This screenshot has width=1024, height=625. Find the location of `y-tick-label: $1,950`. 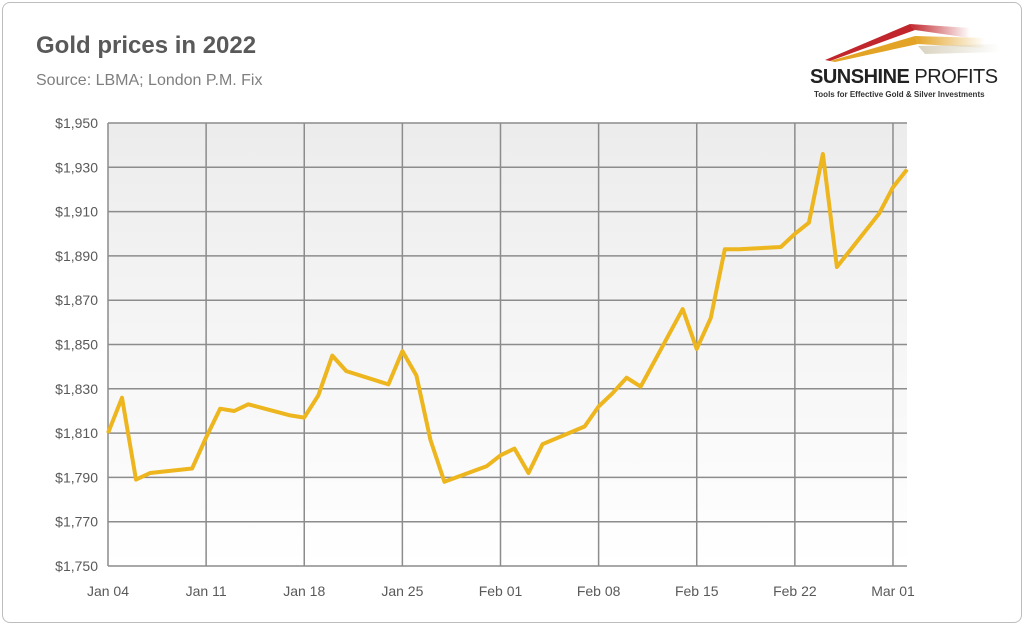

y-tick-label: $1,950 is located at coordinates (76, 123).